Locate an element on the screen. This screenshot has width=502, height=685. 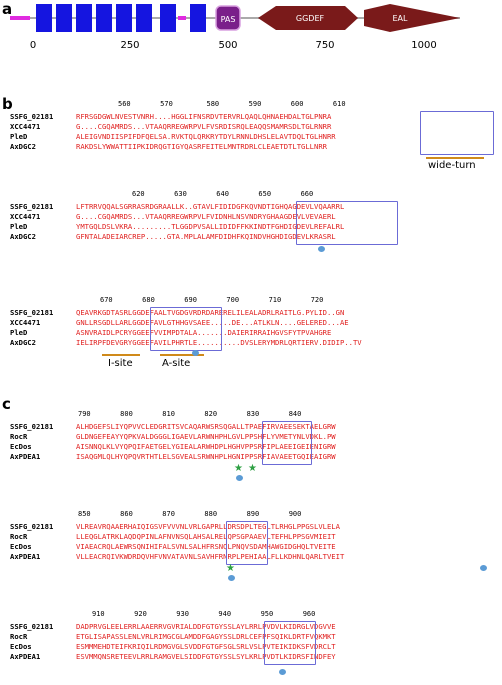
eal-domain is located at coordinates (412, 18).